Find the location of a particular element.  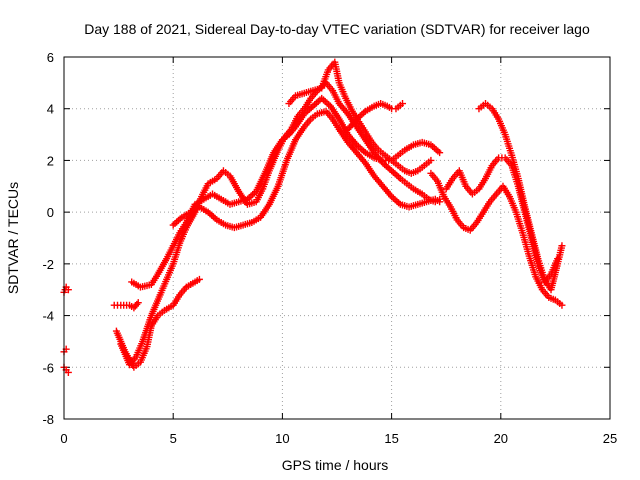

y-tick-label: -4 is located at coordinates (48, 316).